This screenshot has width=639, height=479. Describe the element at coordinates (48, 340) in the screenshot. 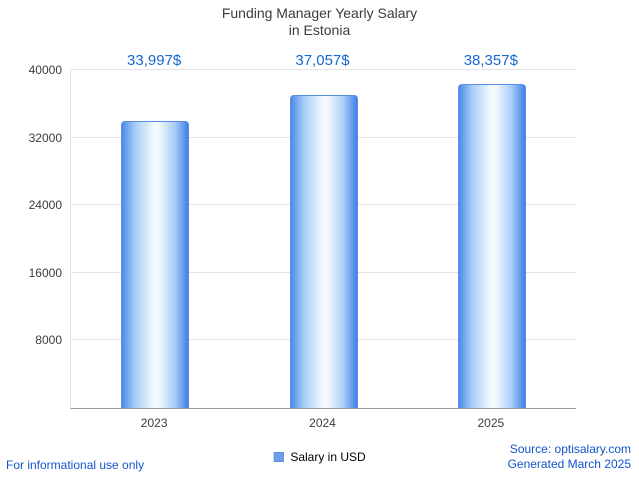

I see `y-tick-label: 8000` at that location.